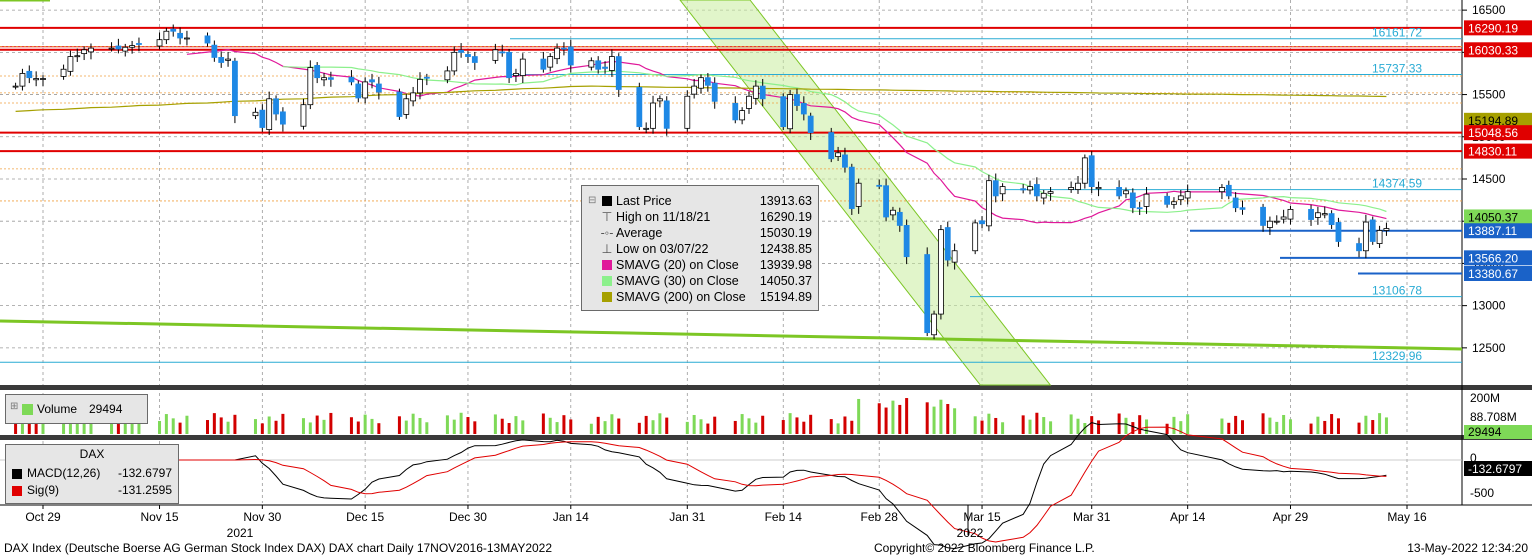  I want to click on date-tick-label: Dec 15, so click(365, 517).